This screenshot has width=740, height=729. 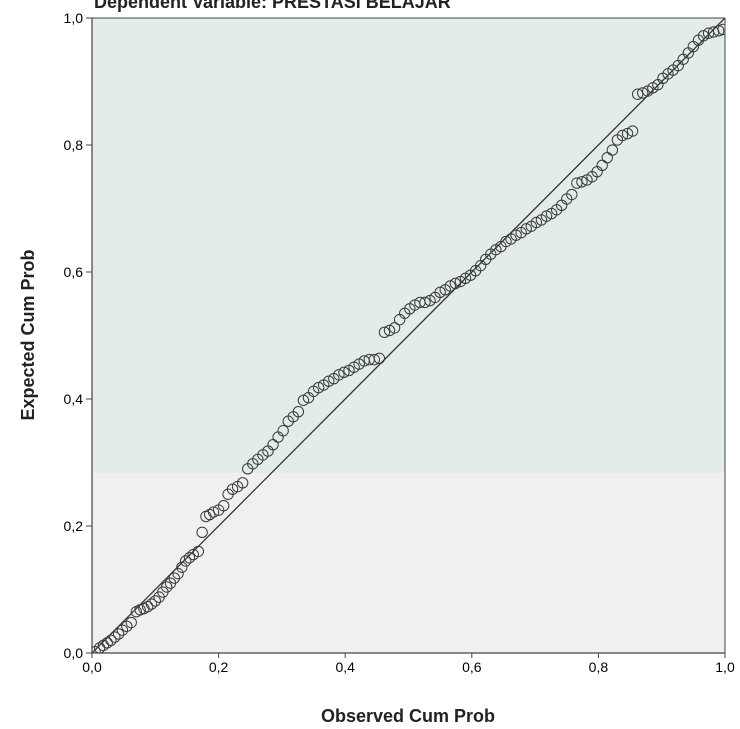 I want to click on chart-title: Dependent Variable: PRESTASI BELAJAR, so click(x=272, y=6).